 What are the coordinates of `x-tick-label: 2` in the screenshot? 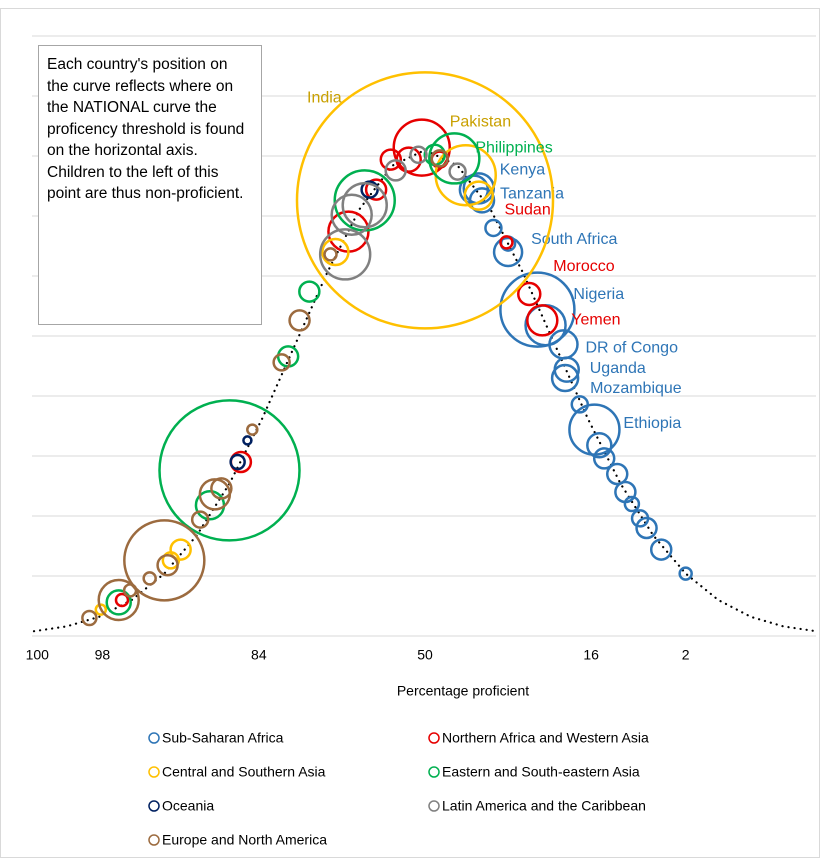 It's located at (686, 655).